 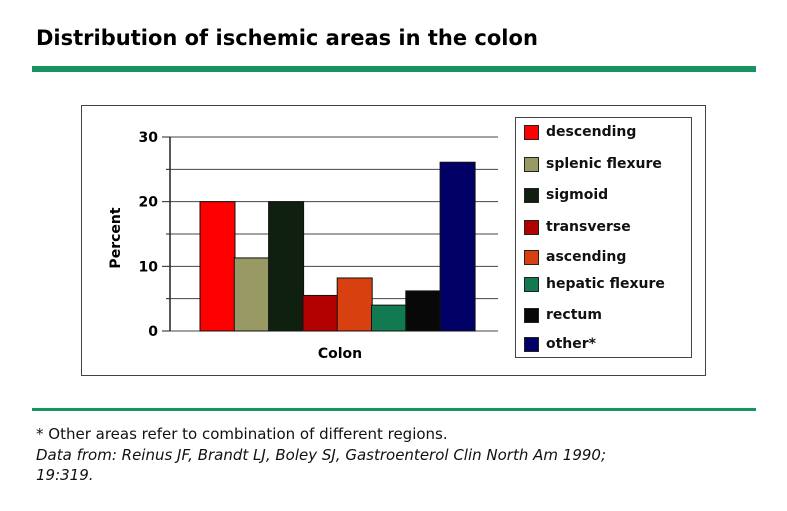 What do you see at coordinates (571, 344) in the screenshot?
I see `legend-label: other*` at bounding box center [571, 344].